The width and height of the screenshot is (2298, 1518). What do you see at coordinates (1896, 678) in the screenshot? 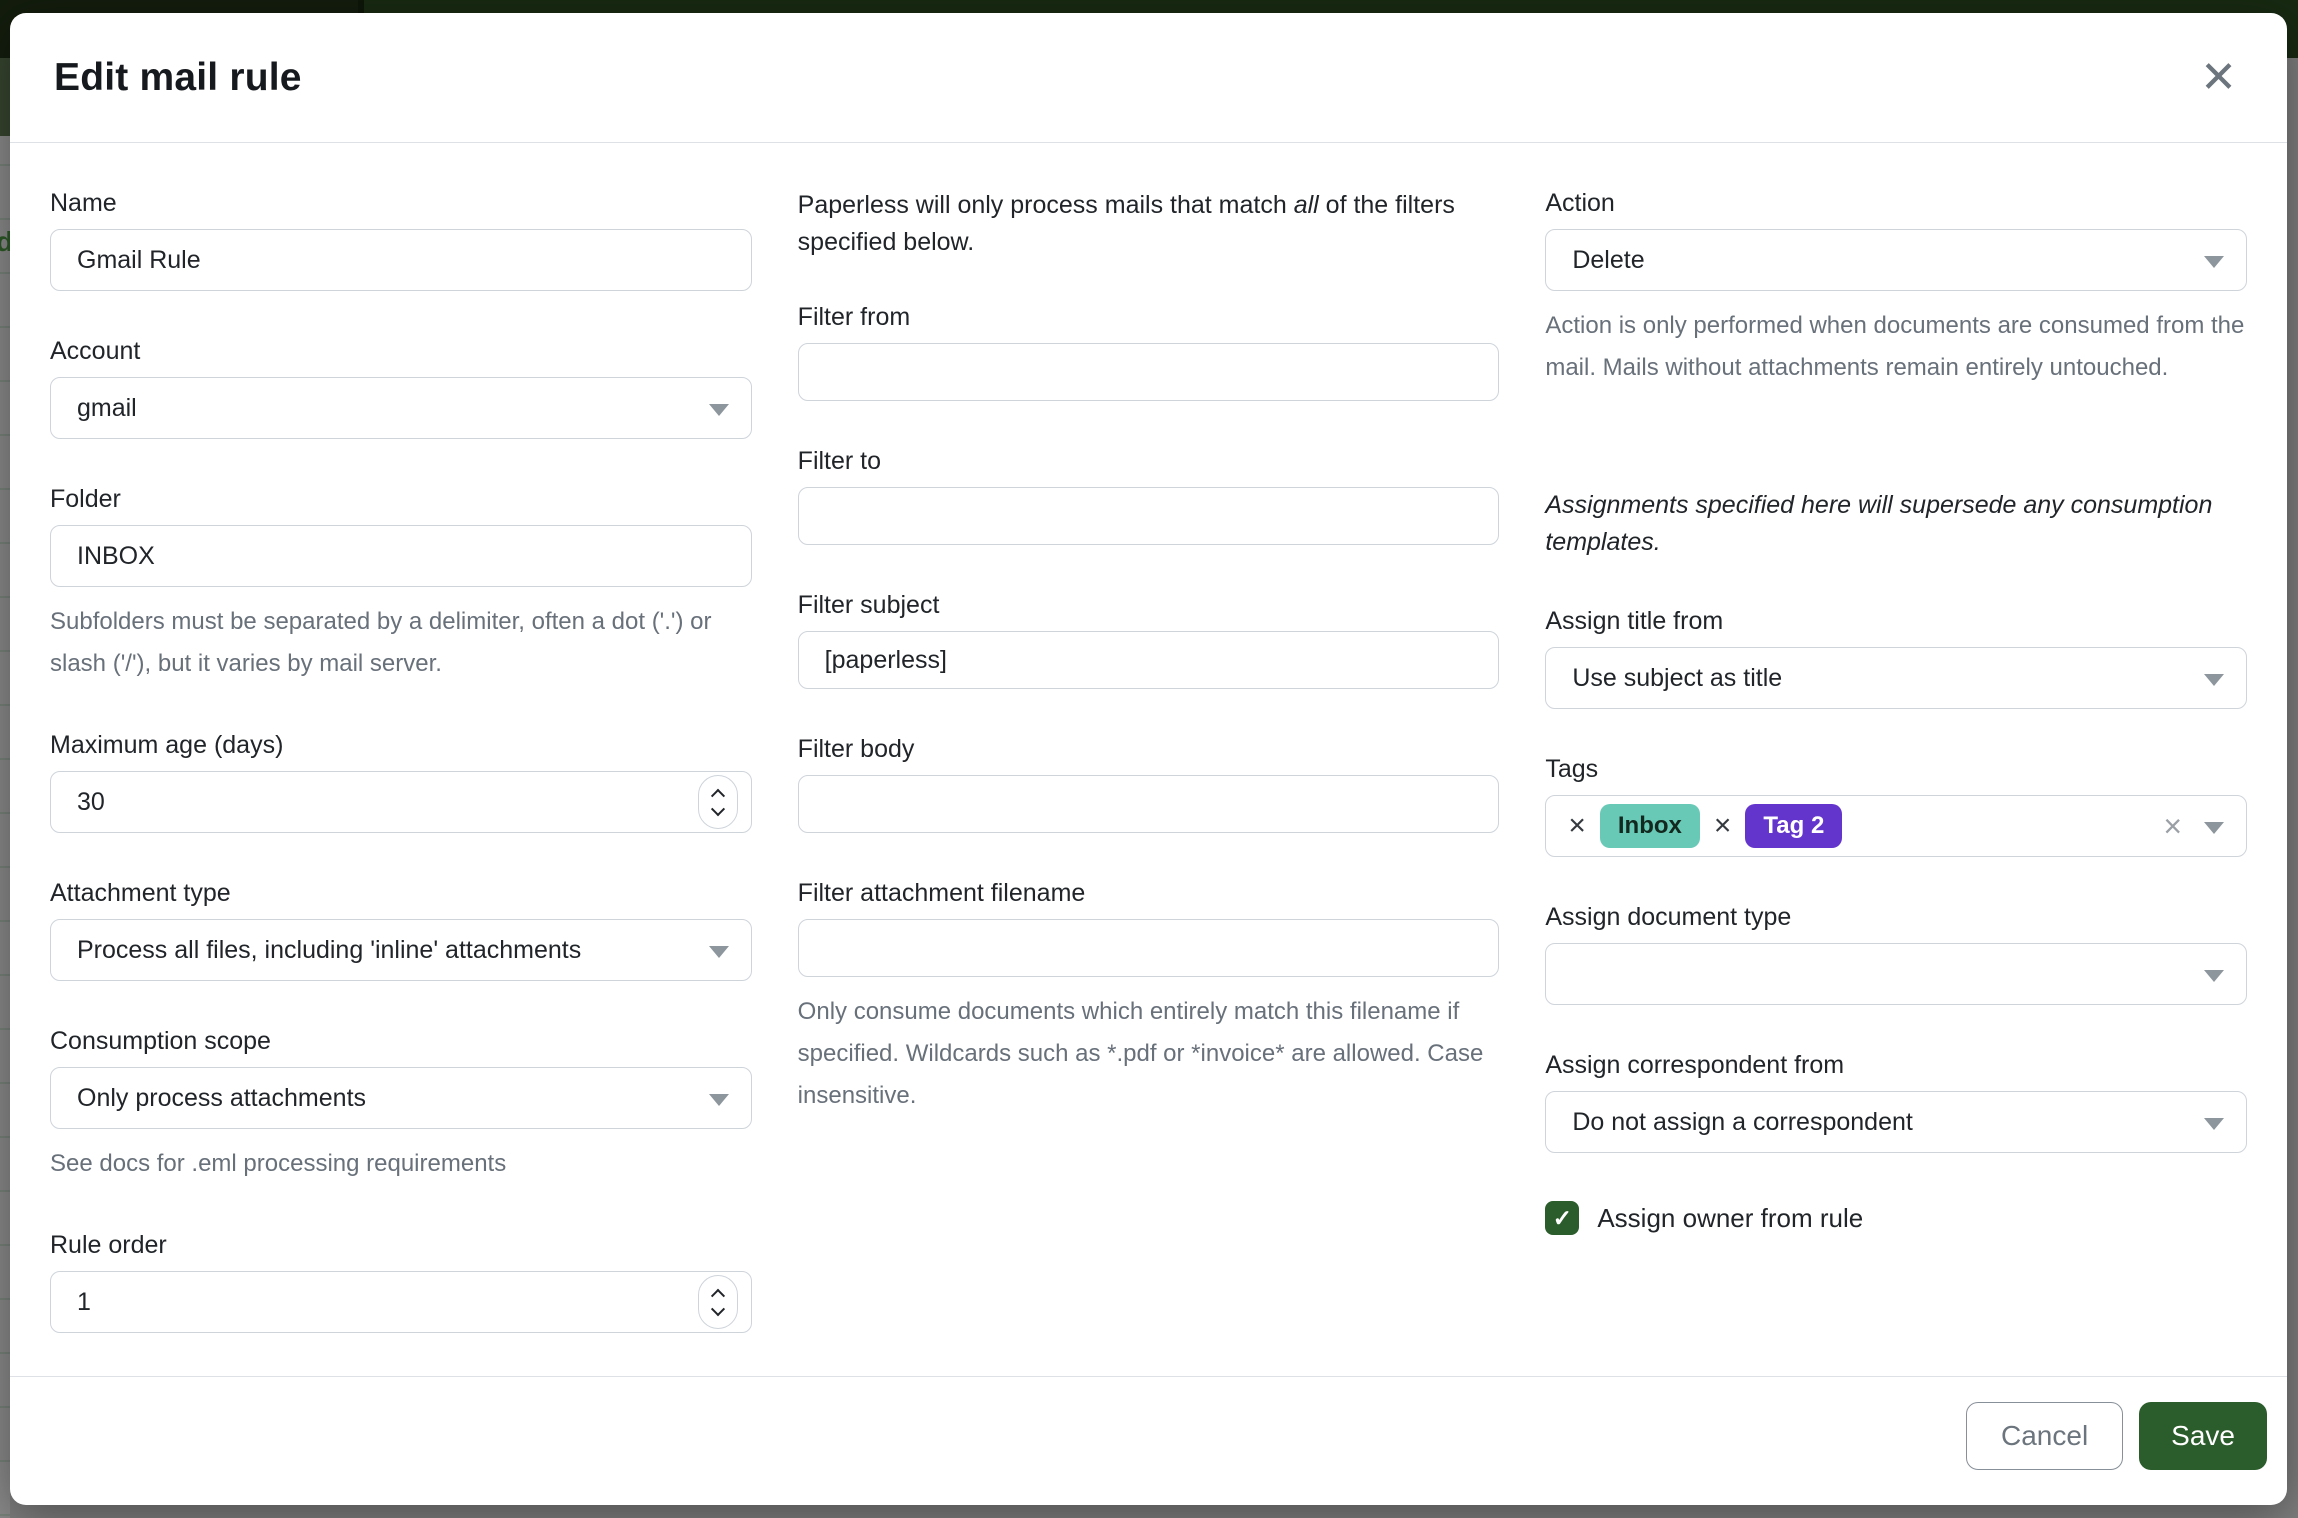
I see `assign-title-select: Use subject as title` at bounding box center [1896, 678].